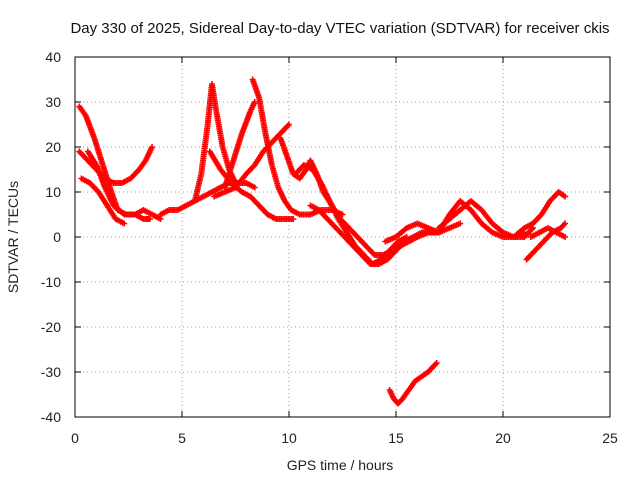 Image resolution: width=640 pixels, height=480 pixels. Describe the element at coordinates (13, 237) in the screenshot. I see `y-axis-title: SDTVAR / TECUs` at that location.